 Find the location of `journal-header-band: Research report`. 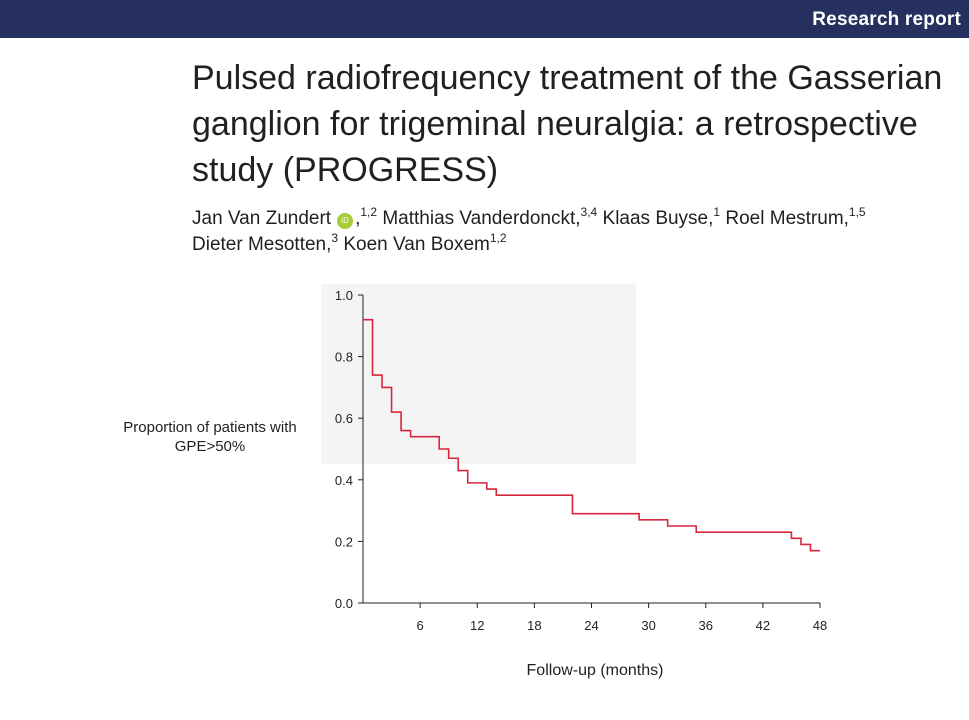

journal-header-band: Research report is located at coordinates (484, 19).